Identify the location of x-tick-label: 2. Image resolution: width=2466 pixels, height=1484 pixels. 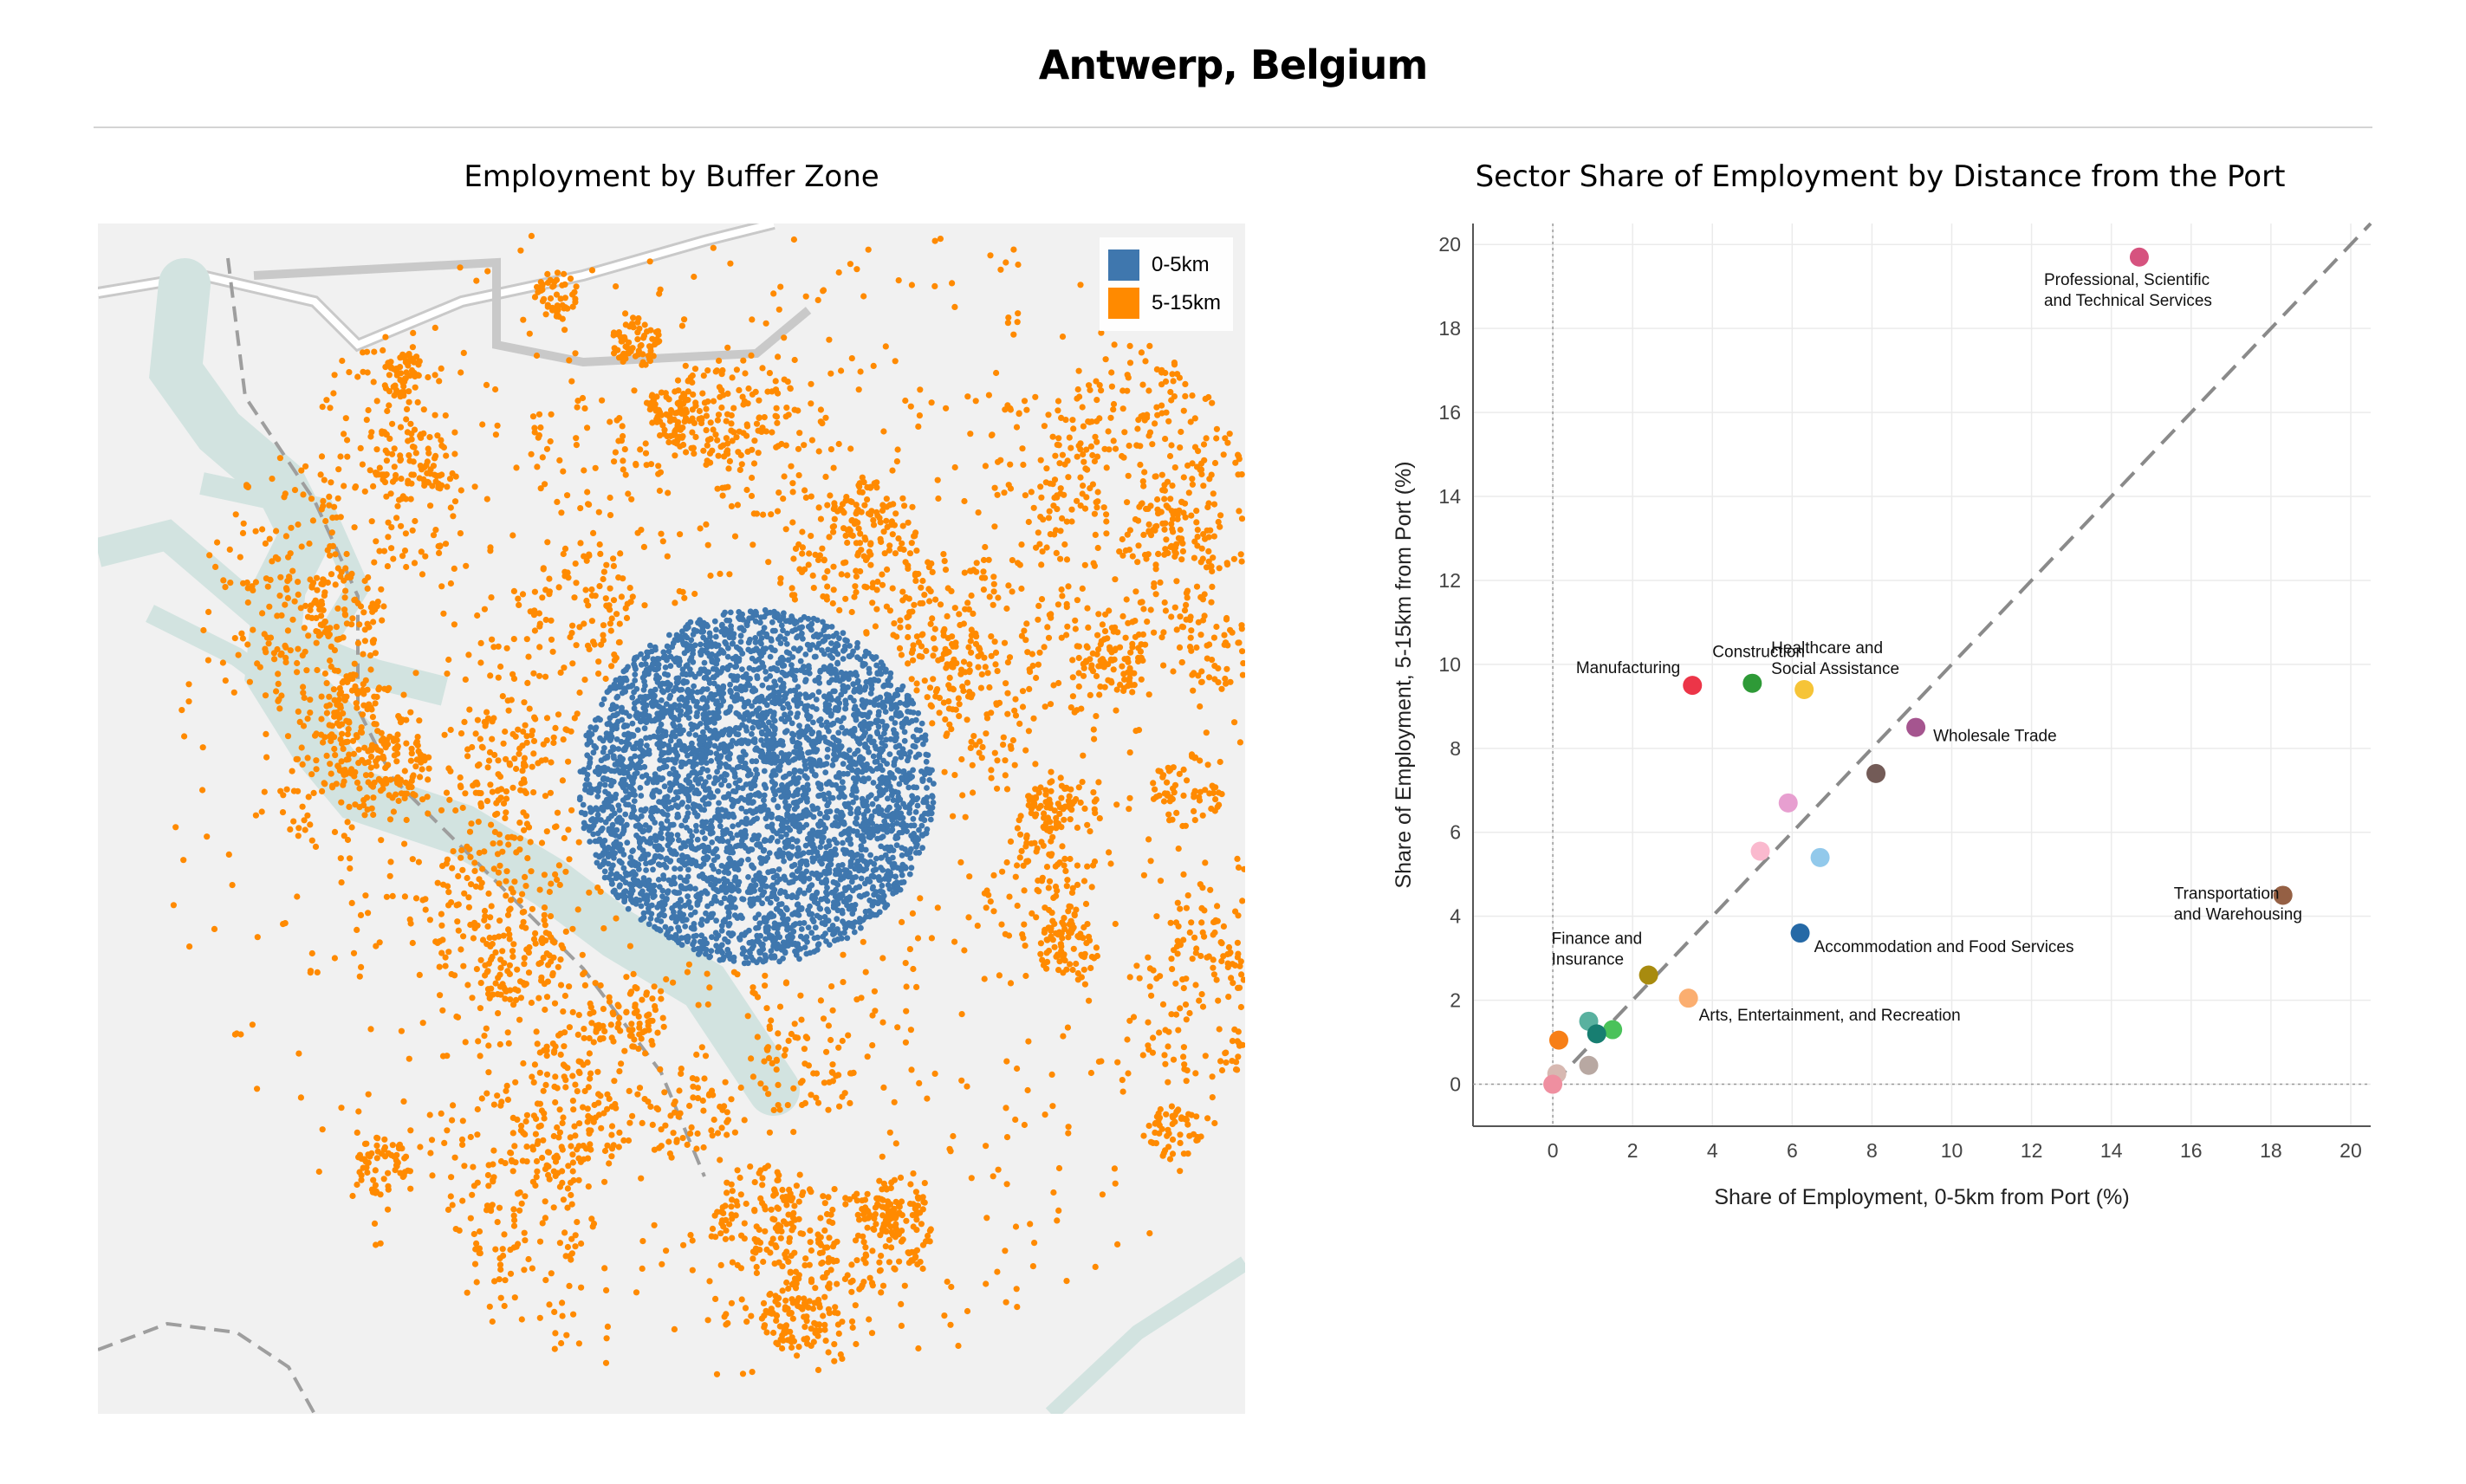
(1633, 1150).